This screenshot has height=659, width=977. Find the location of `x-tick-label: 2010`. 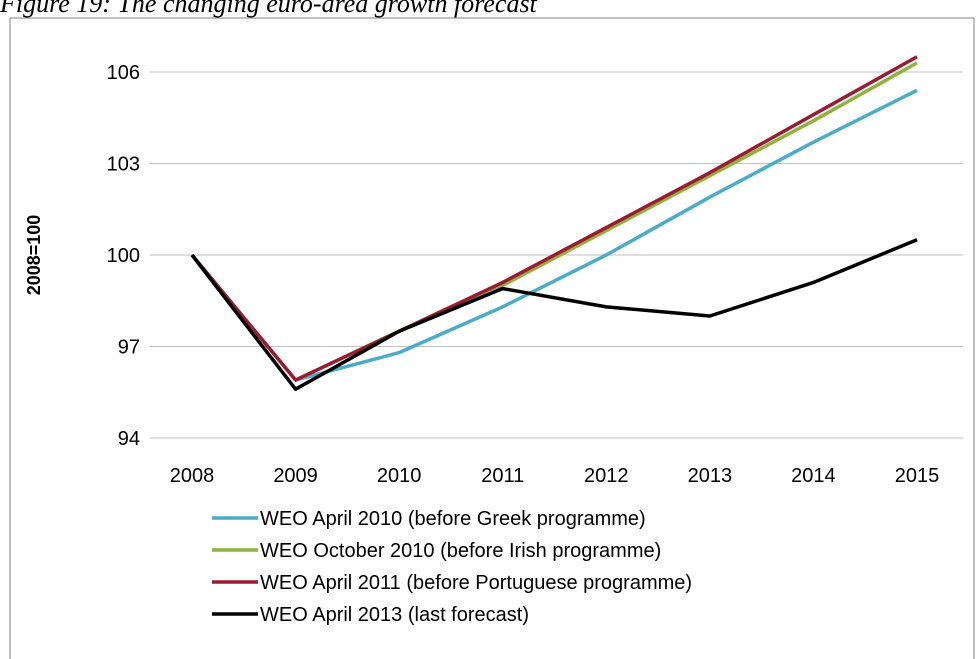

x-tick-label: 2010 is located at coordinates (399, 476).